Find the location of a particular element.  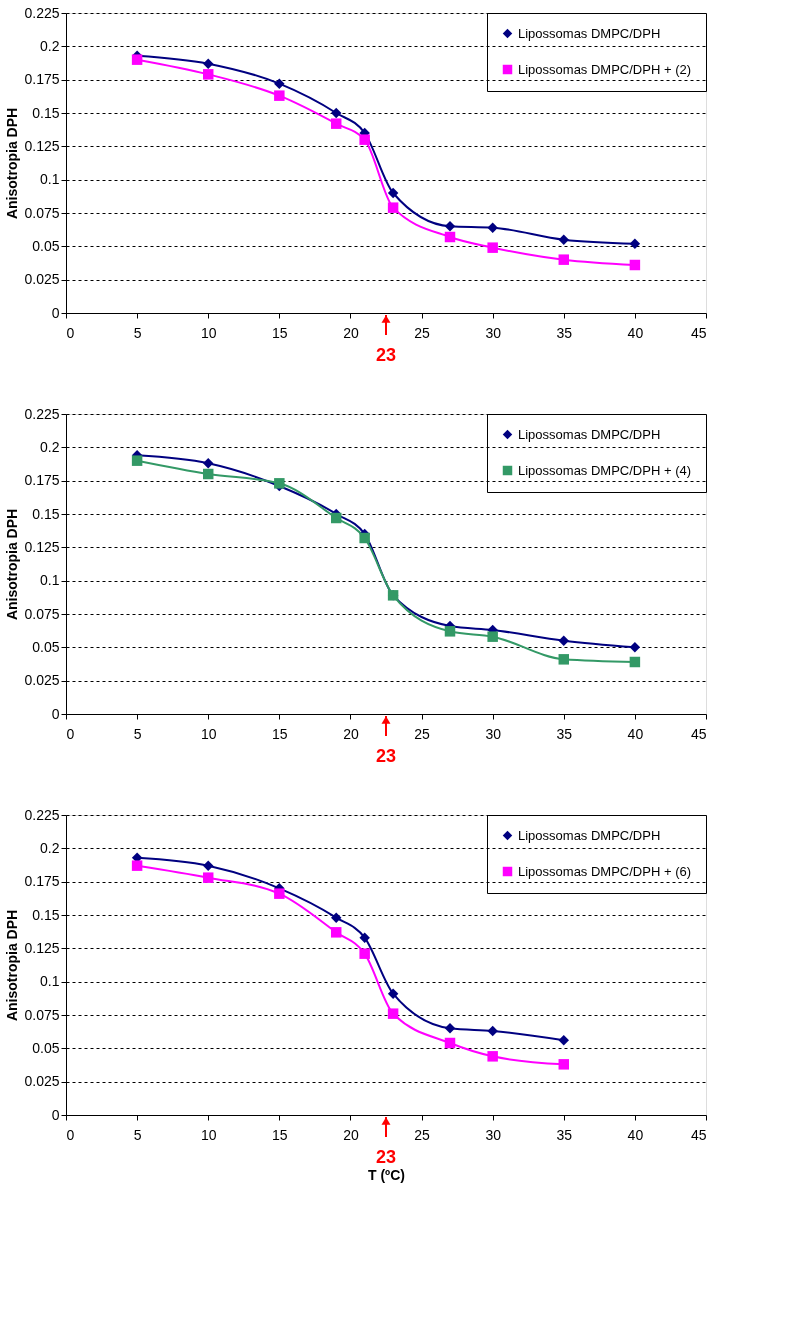

legend-label: Lipossomas DMPC/DPH + (2) is located at coordinates (605, 69).